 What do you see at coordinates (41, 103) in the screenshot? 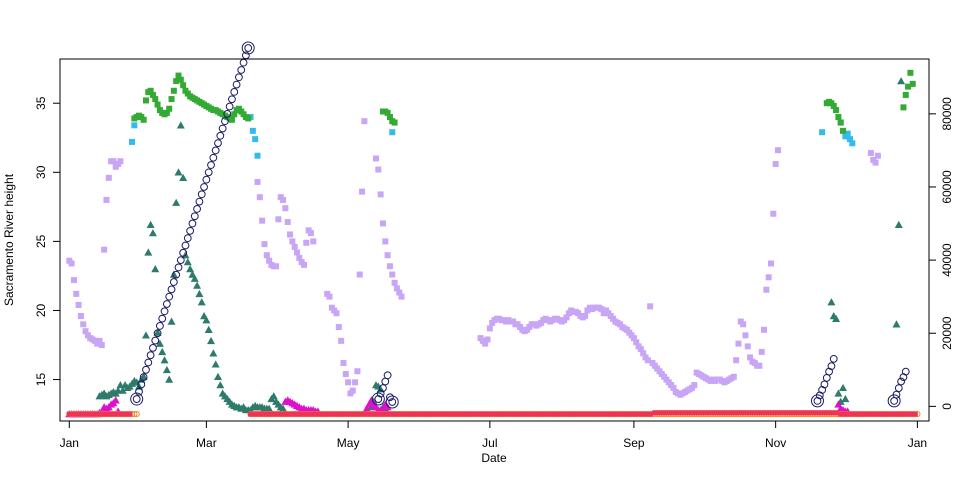
I see `y-tick-label: 35` at bounding box center [41, 103].